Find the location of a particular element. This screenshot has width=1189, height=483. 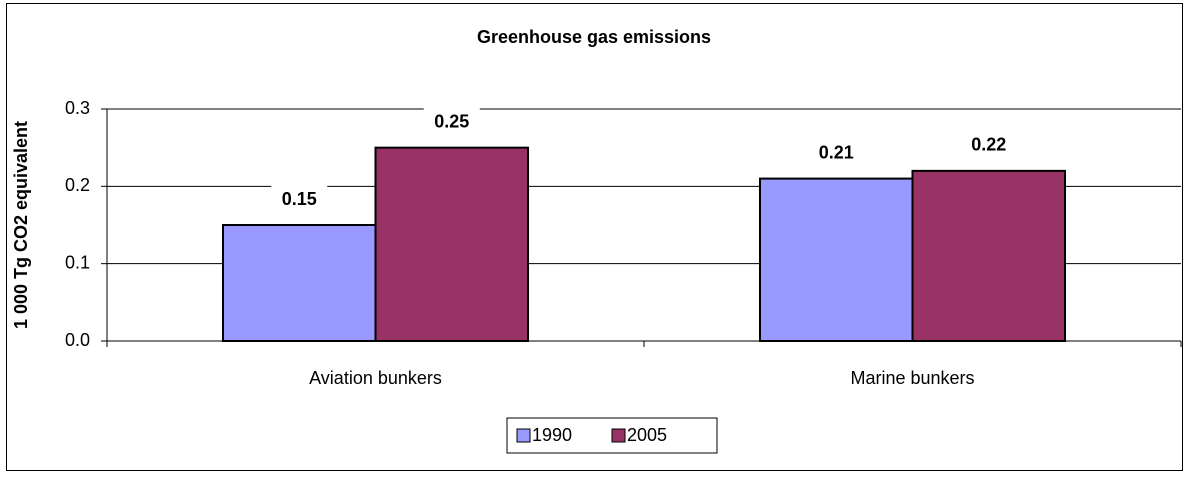

x-tick-label: Aviation bunkers is located at coordinates (375, 378).